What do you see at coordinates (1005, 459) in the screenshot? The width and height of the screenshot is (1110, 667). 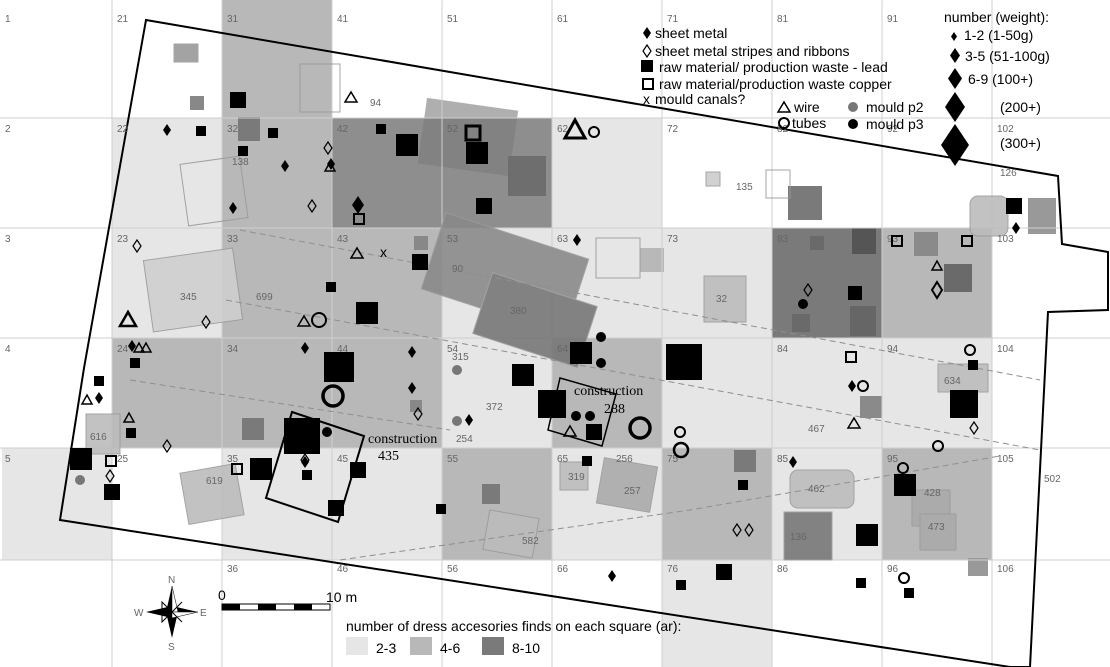 I see `grid-cell-105: 105` at bounding box center [1005, 459].